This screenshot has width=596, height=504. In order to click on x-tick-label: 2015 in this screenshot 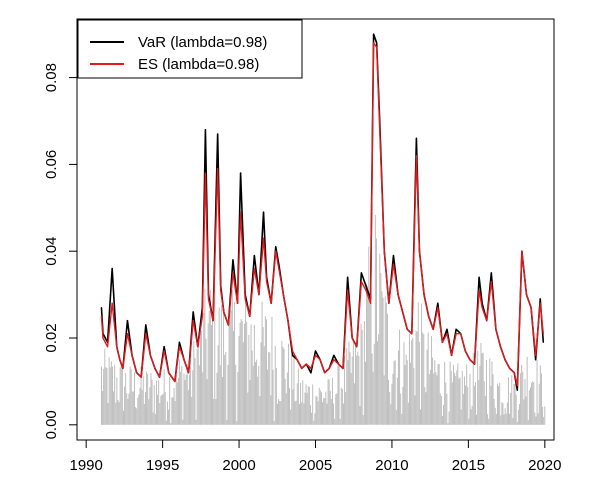, I will do `click(468, 465)`.